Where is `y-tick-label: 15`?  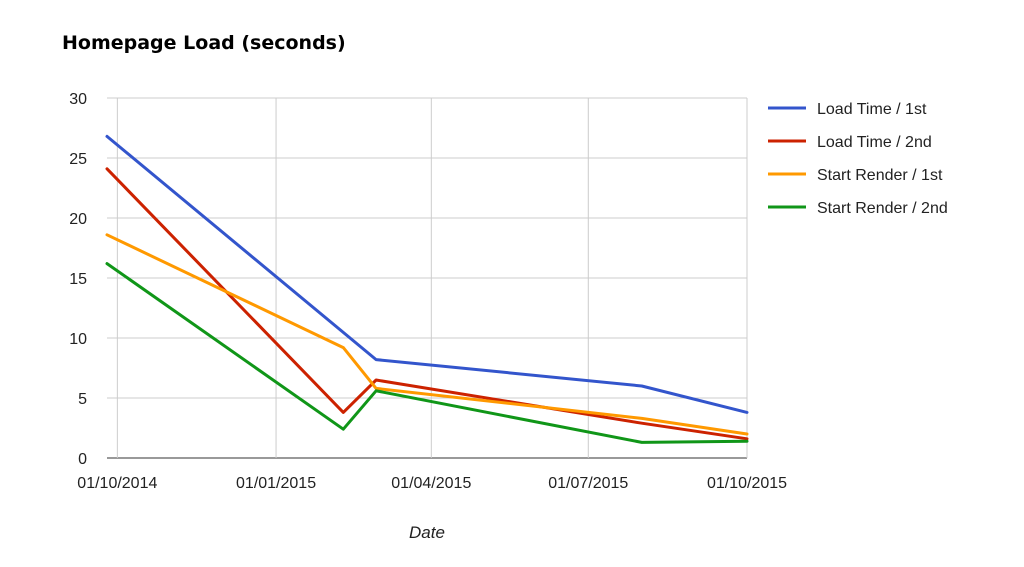
y-tick-label: 15 is located at coordinates (78, 279).